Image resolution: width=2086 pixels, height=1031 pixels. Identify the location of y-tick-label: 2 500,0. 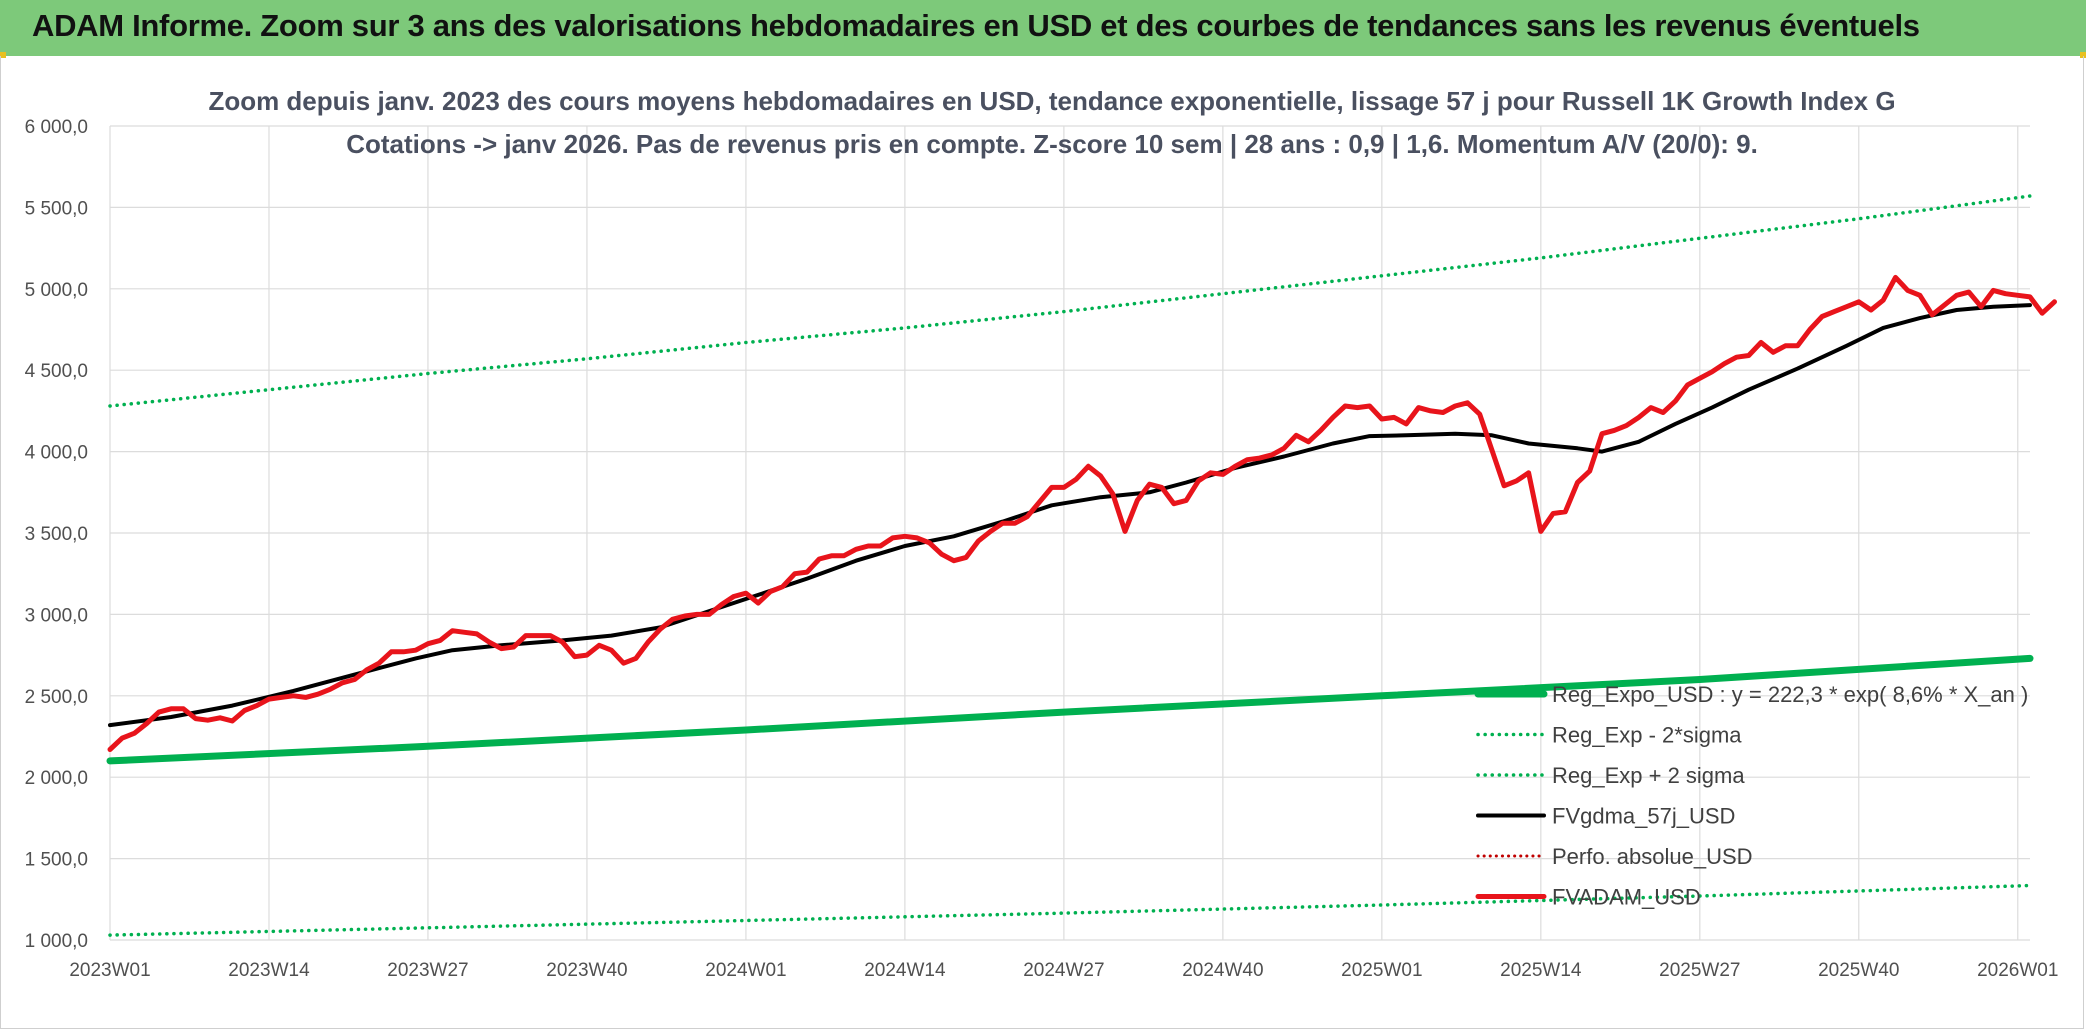
(56, 697).